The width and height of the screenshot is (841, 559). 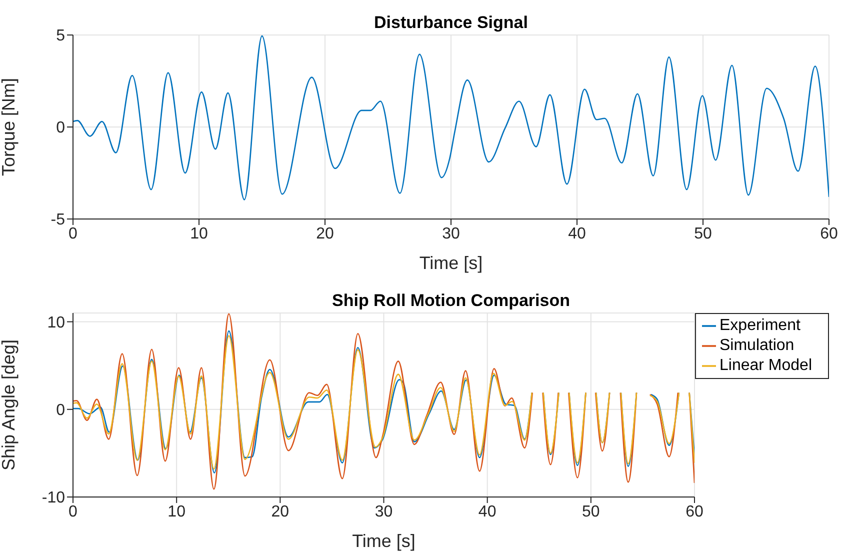 I want to click on chart-title: Ship Roll Motion Comparison, so click(x=451, y=301).